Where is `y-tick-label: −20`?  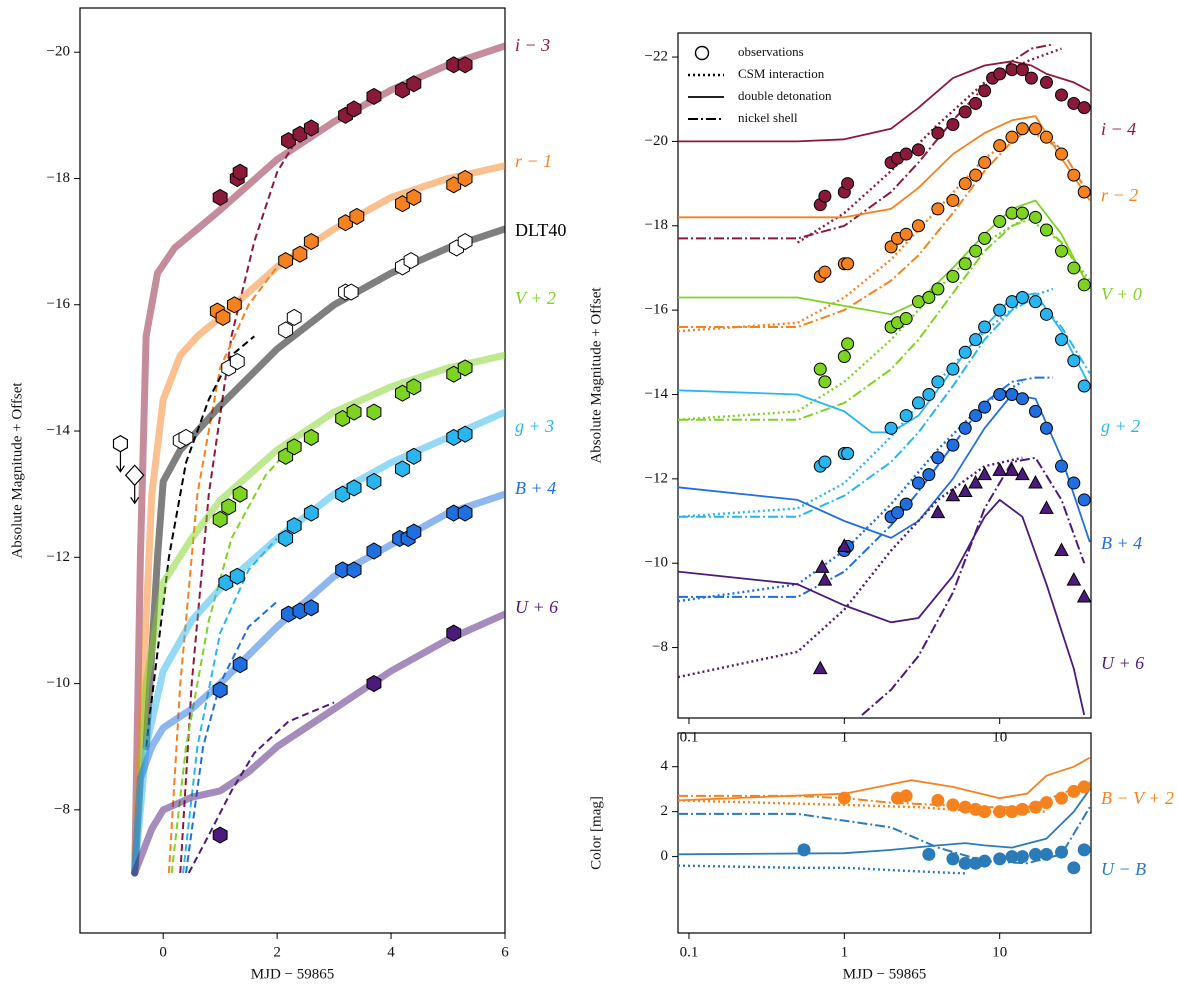
y-tick-label: −20 is located at coordinates (58, 52).